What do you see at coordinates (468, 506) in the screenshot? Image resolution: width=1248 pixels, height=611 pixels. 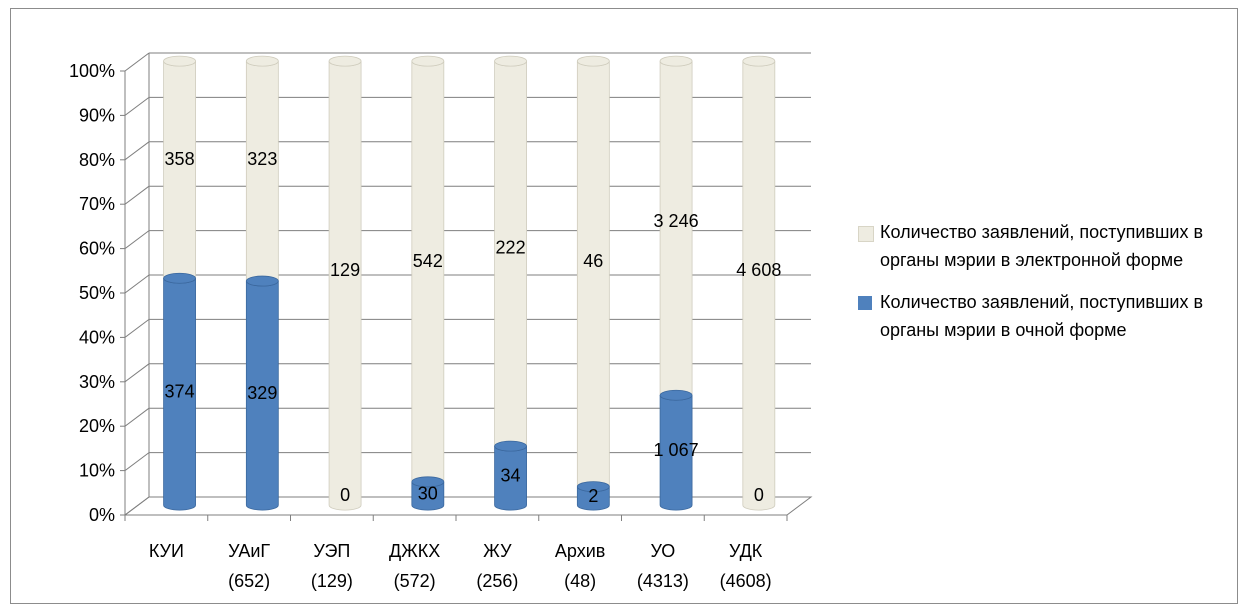 I see `floor` at bounding box center [468, 506].